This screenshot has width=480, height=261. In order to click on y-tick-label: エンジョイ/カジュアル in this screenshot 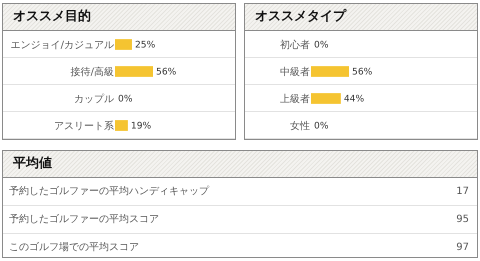, I will do `click(62, 45)`.